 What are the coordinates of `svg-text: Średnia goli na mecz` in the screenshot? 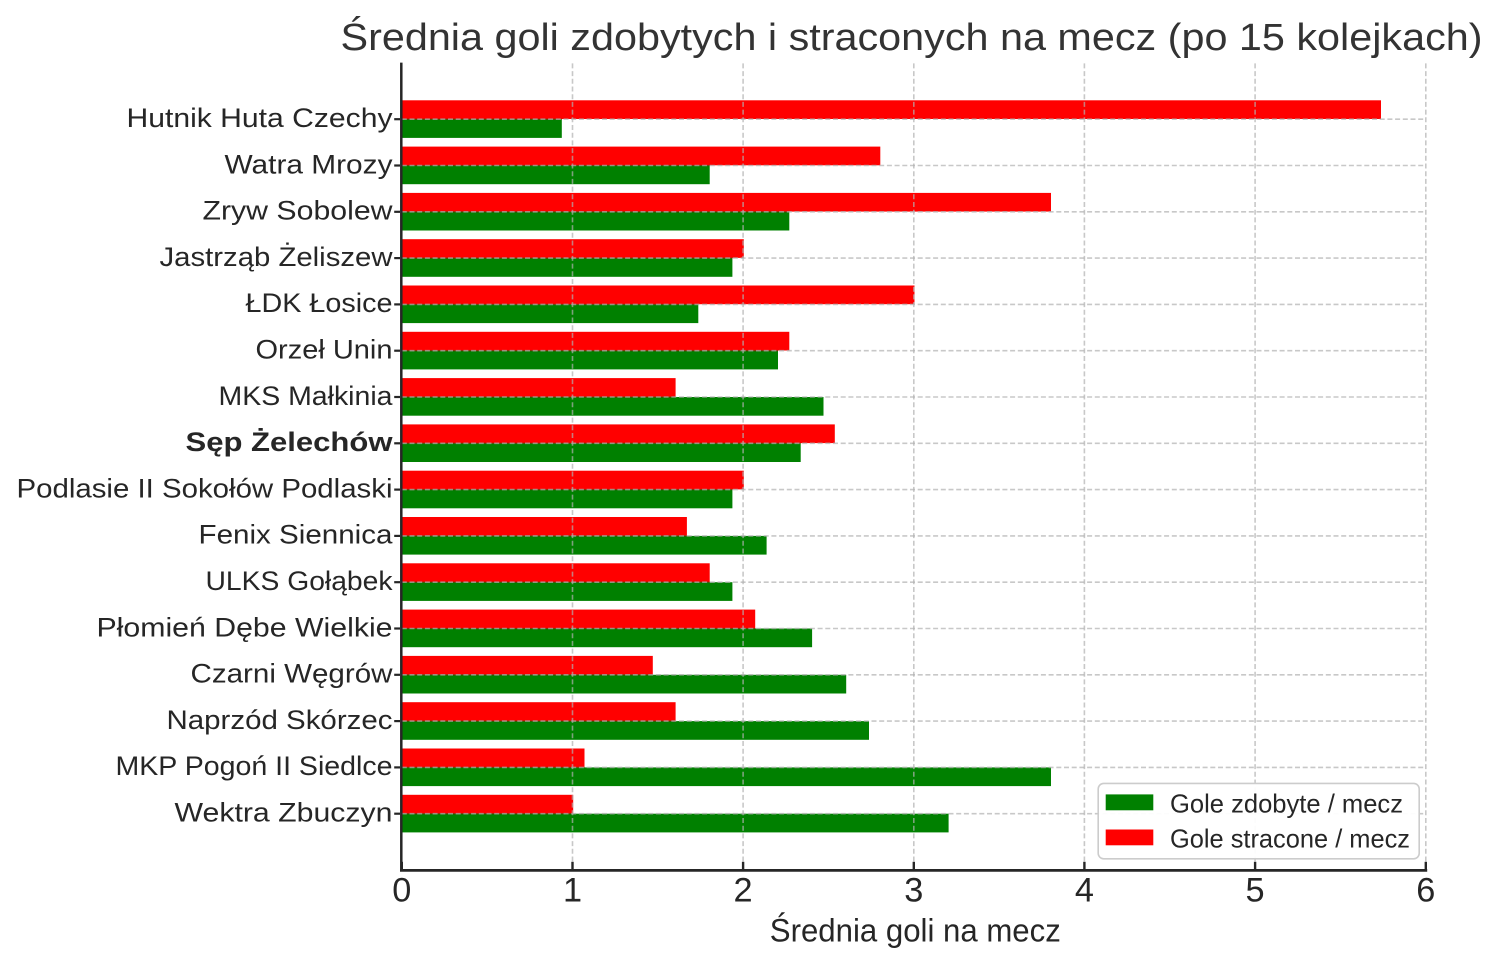 It's located at (915, 930).